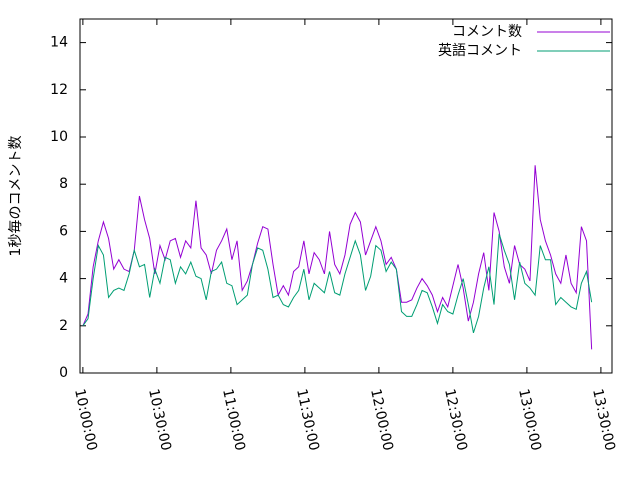  Describe the element at coordinates (59, 137) in the screenshot. I see `y-tick-label: 10` at that location.